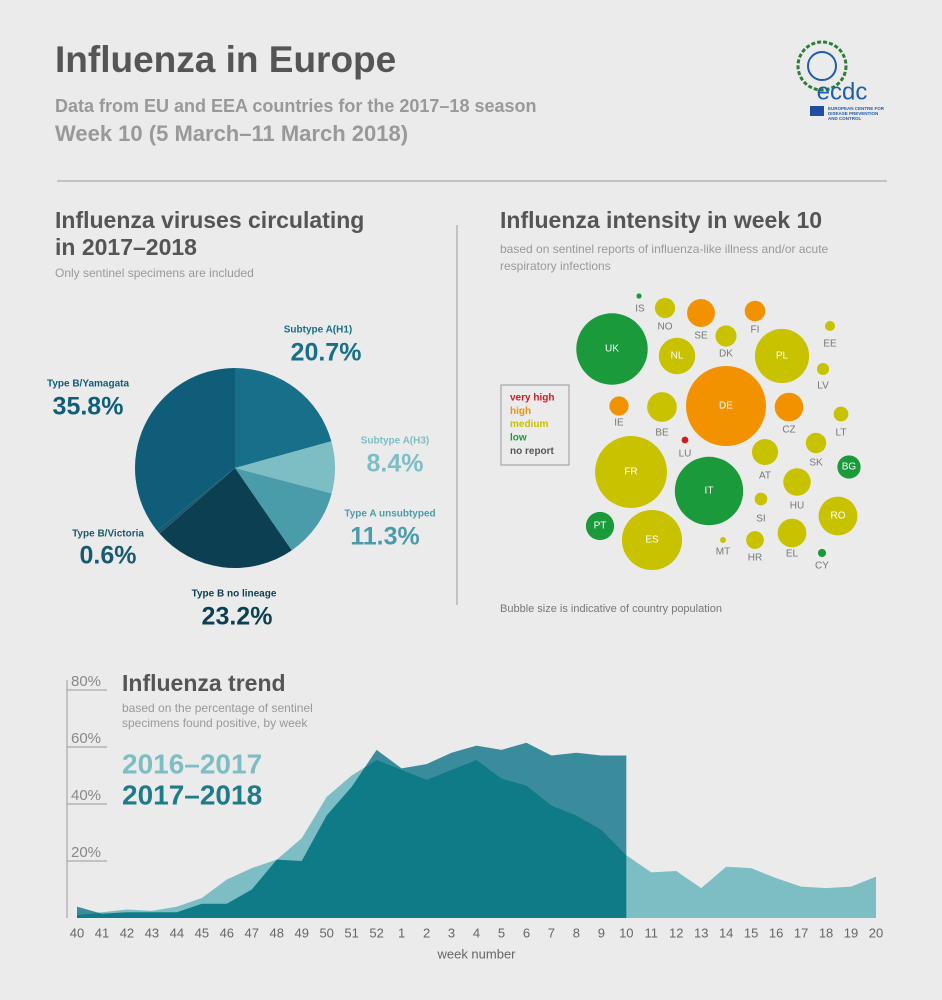 This screenshot has width=942, height=1000. What do you see at coordinates (851, 932) in the screenshot?
I see `x-tick-label: 19` at bounding box center [851, 932].